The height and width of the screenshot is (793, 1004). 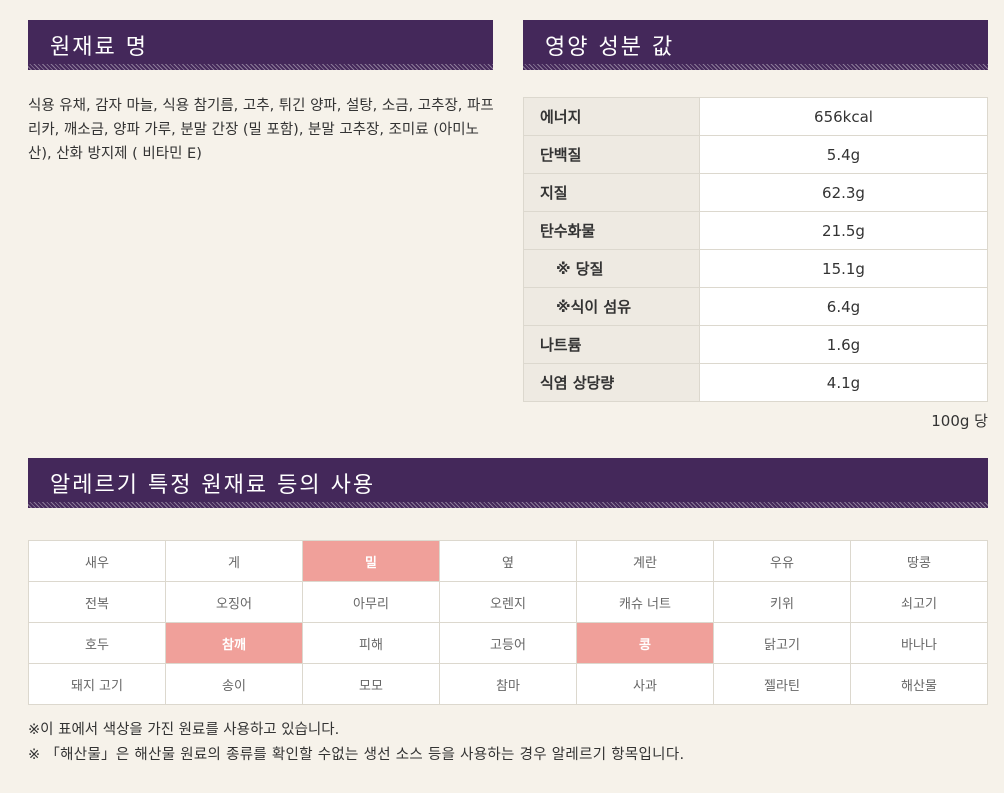 What do you see at coordinates (645, 561) in the screenshot?
I see `allergen-cell: 계란` at bounding box center [645, 561].